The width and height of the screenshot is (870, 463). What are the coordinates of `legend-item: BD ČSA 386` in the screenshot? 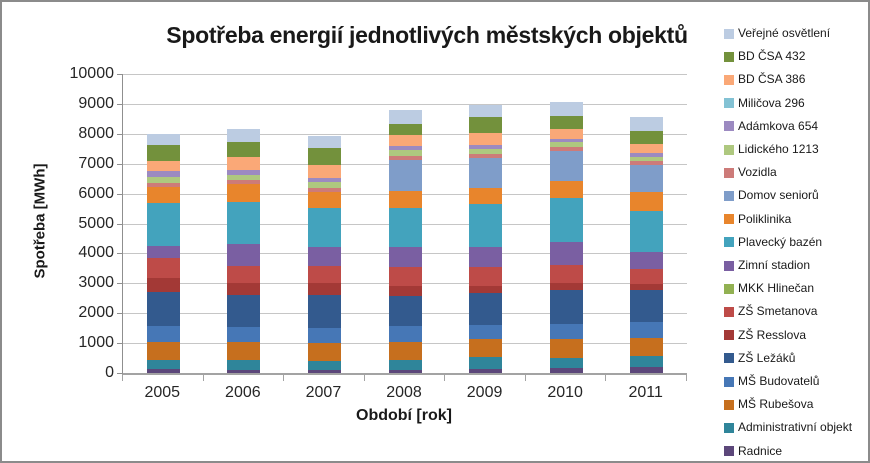 It's located at (764, 79).